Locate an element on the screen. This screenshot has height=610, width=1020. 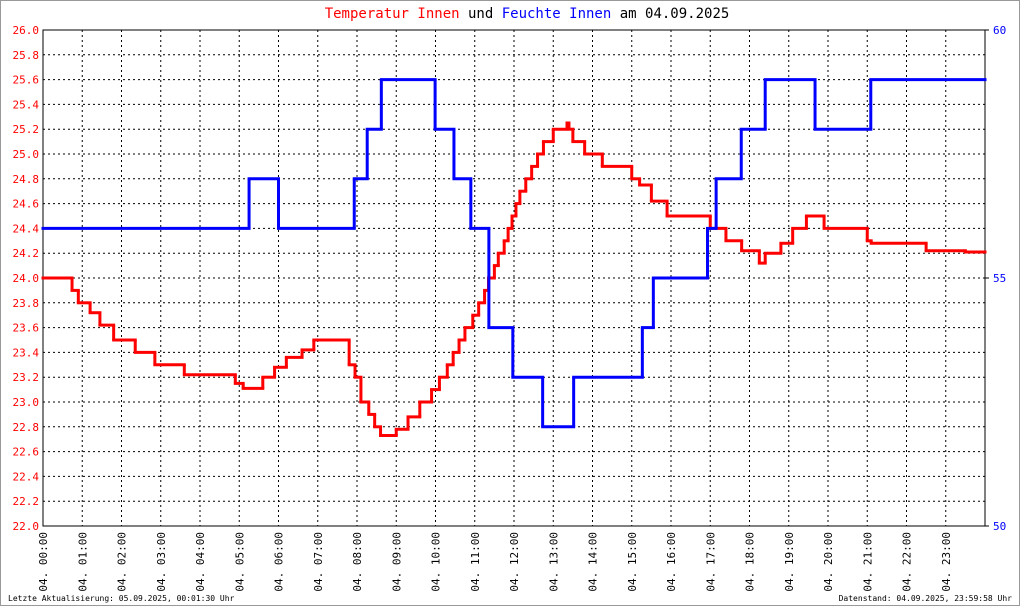
y-tick-label: 23.4 is located at coordinates (26, 352).